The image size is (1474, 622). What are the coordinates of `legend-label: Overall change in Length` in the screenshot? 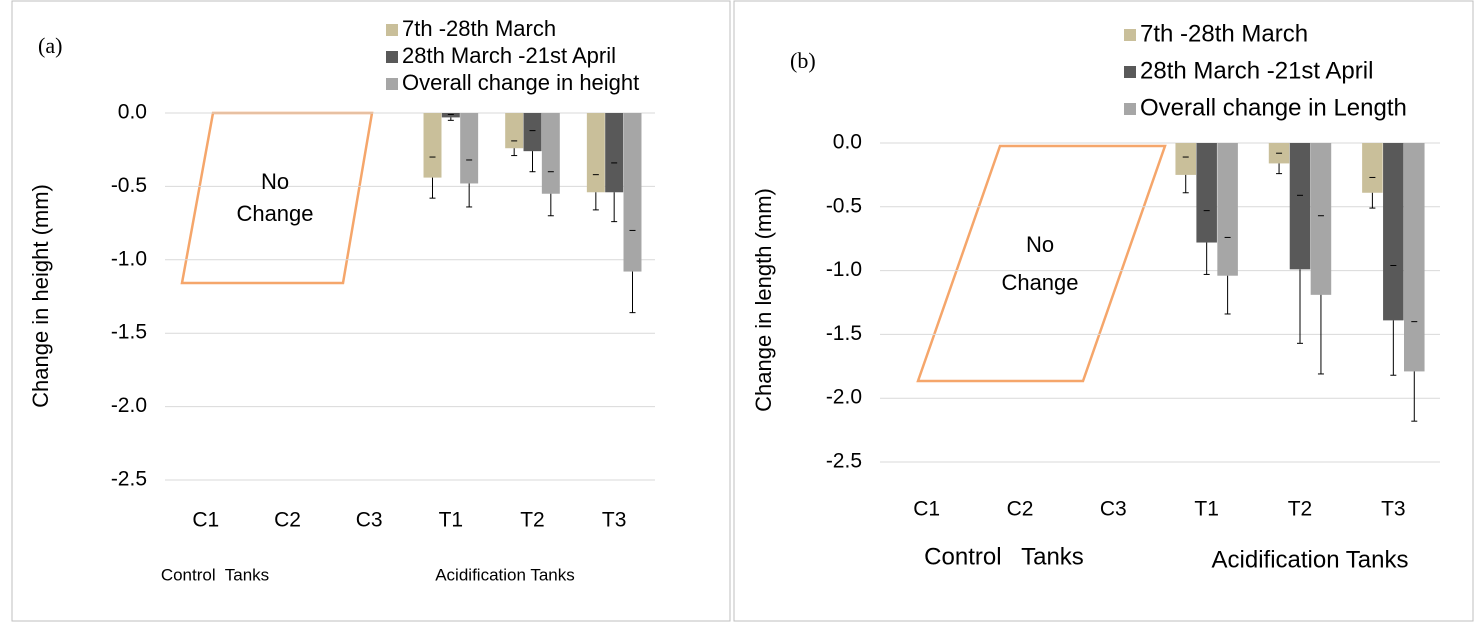 It's located at (1273, 107).